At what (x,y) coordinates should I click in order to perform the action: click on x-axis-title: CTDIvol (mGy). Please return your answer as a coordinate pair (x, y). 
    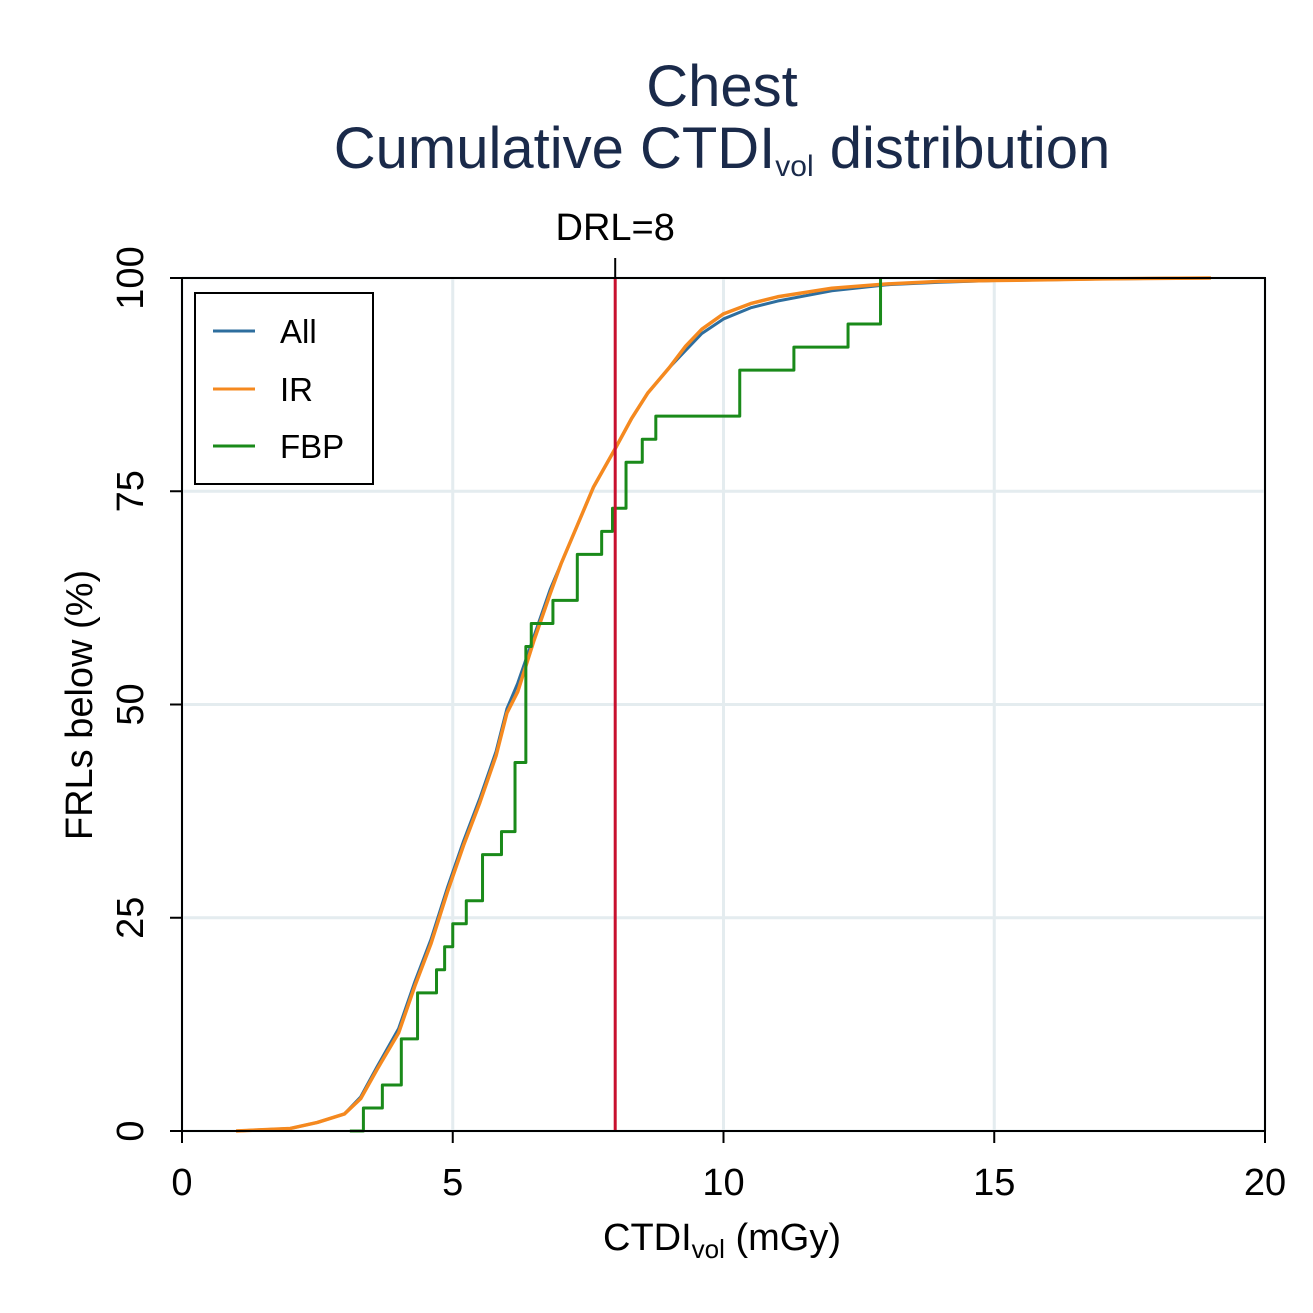
    Looking at the image, I should click on (722, 1240).